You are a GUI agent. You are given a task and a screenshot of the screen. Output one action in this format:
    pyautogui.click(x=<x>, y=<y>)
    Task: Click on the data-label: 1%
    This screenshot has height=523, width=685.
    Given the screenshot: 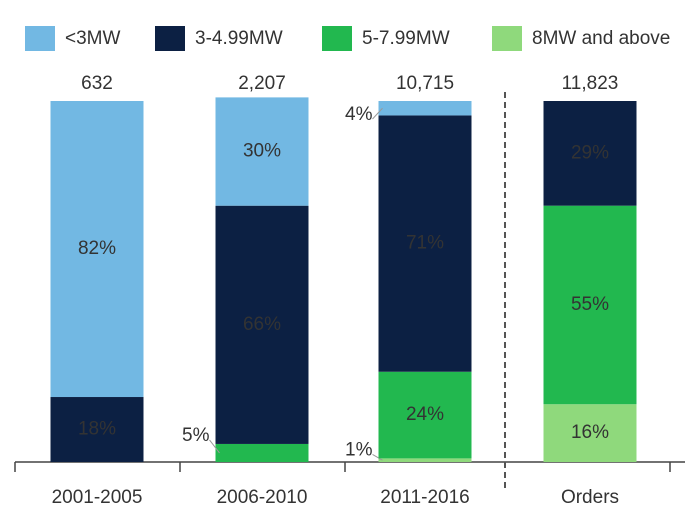 What is the action you would take?
    pyautogui.click(x=359, y=449)
    